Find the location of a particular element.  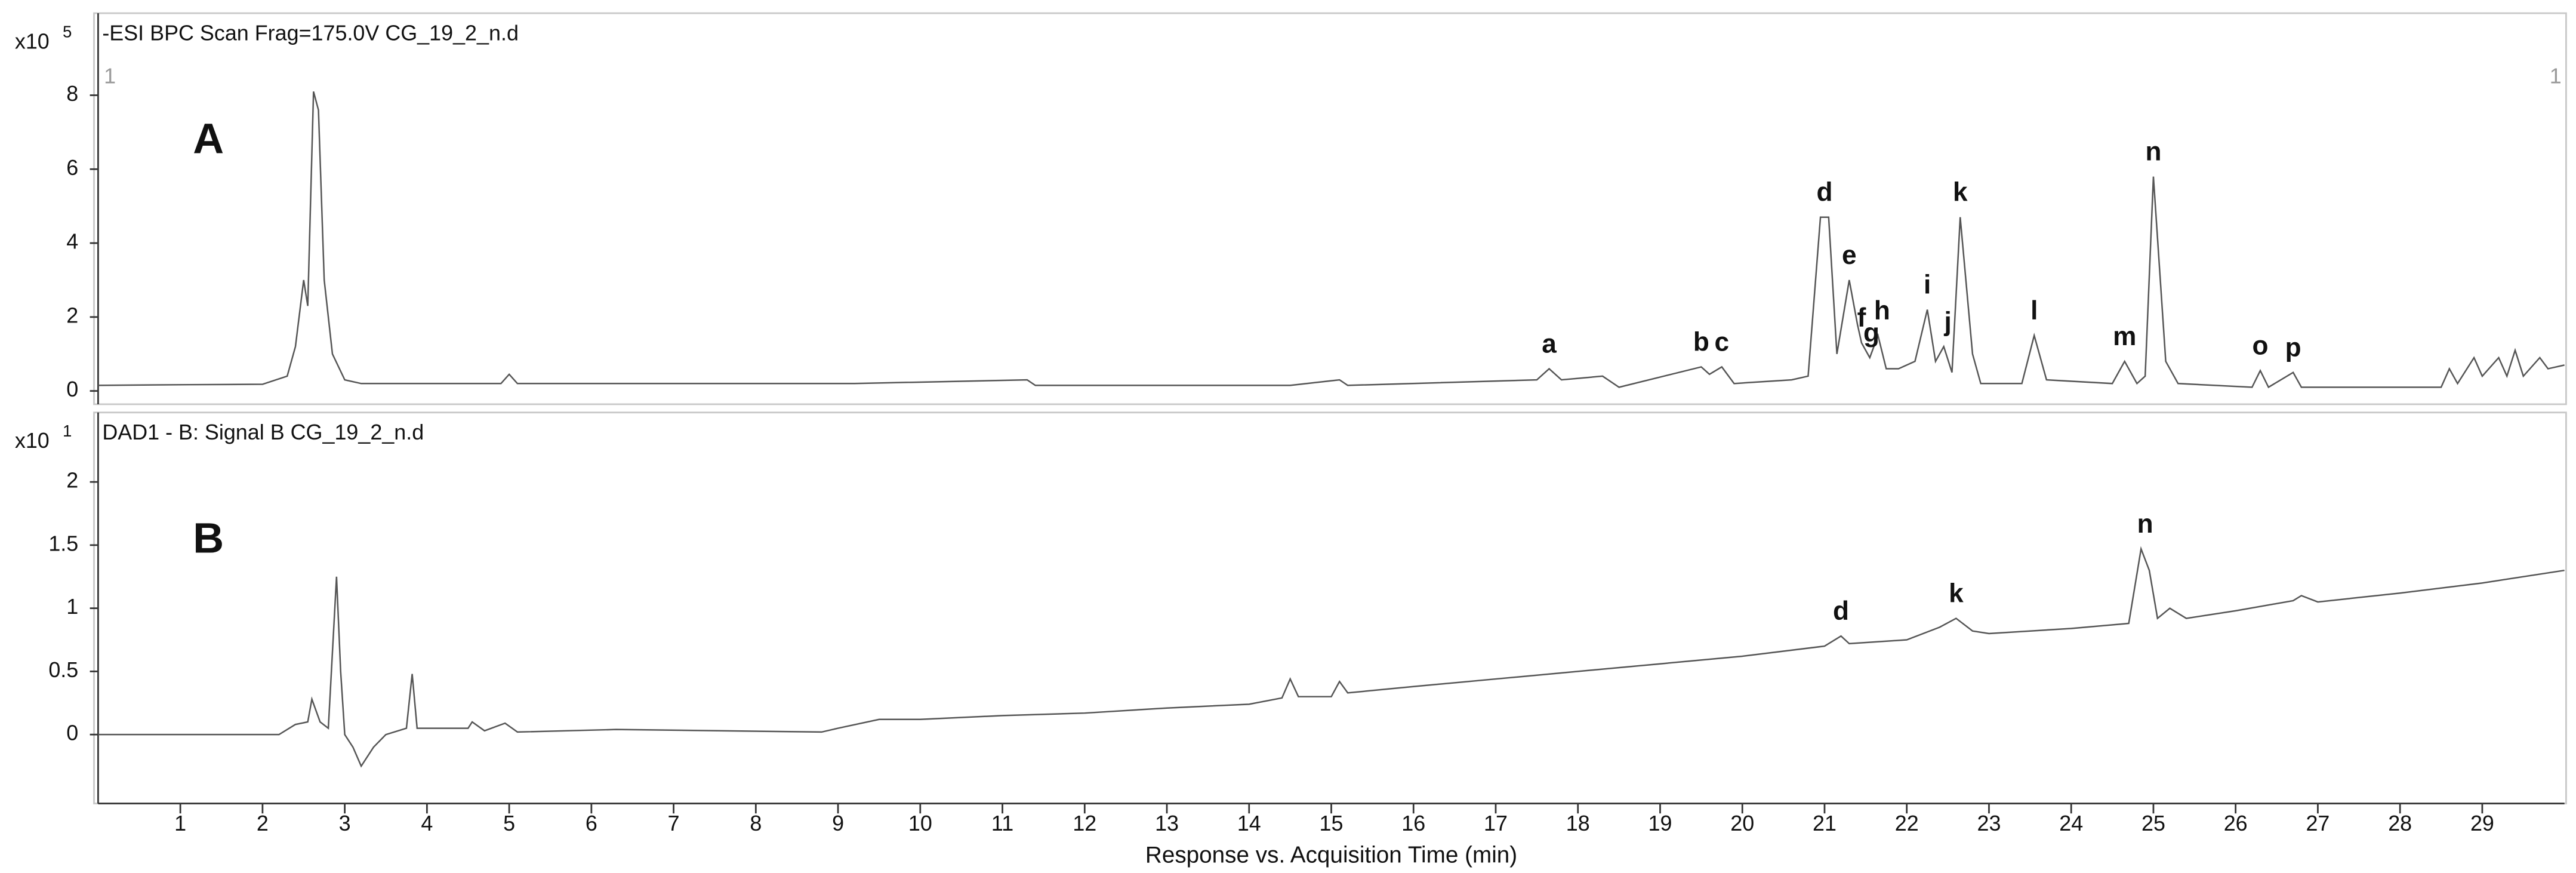

x-tick-label: 19 is located at coordinates (1660, 823).